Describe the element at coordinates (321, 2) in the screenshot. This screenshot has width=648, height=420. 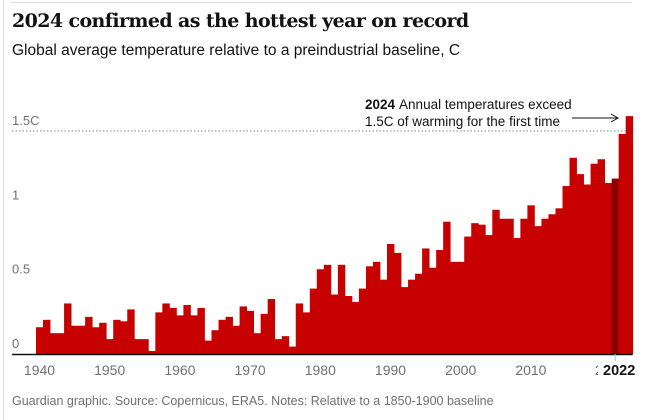
I see `frame-top-border` at that location.